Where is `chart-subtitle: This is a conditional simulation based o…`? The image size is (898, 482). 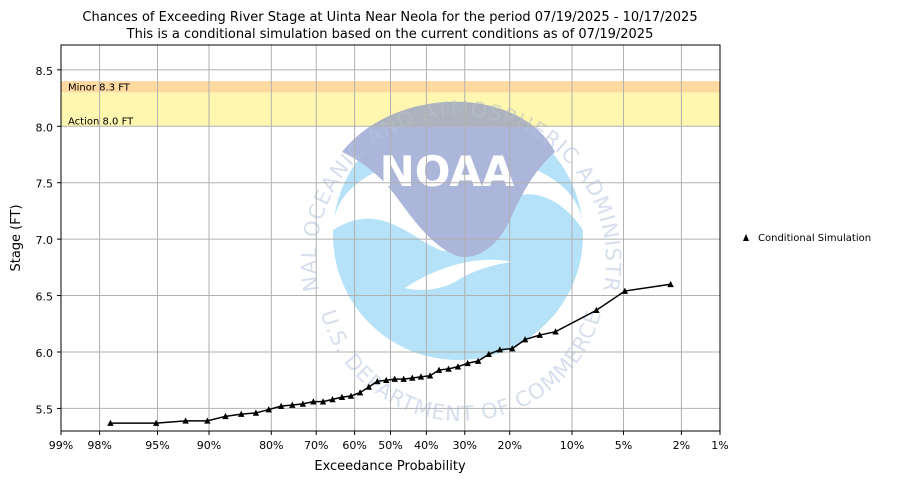
chart-subtitle: This is a conditional simulation based o… is located at coordinates (390, 34).